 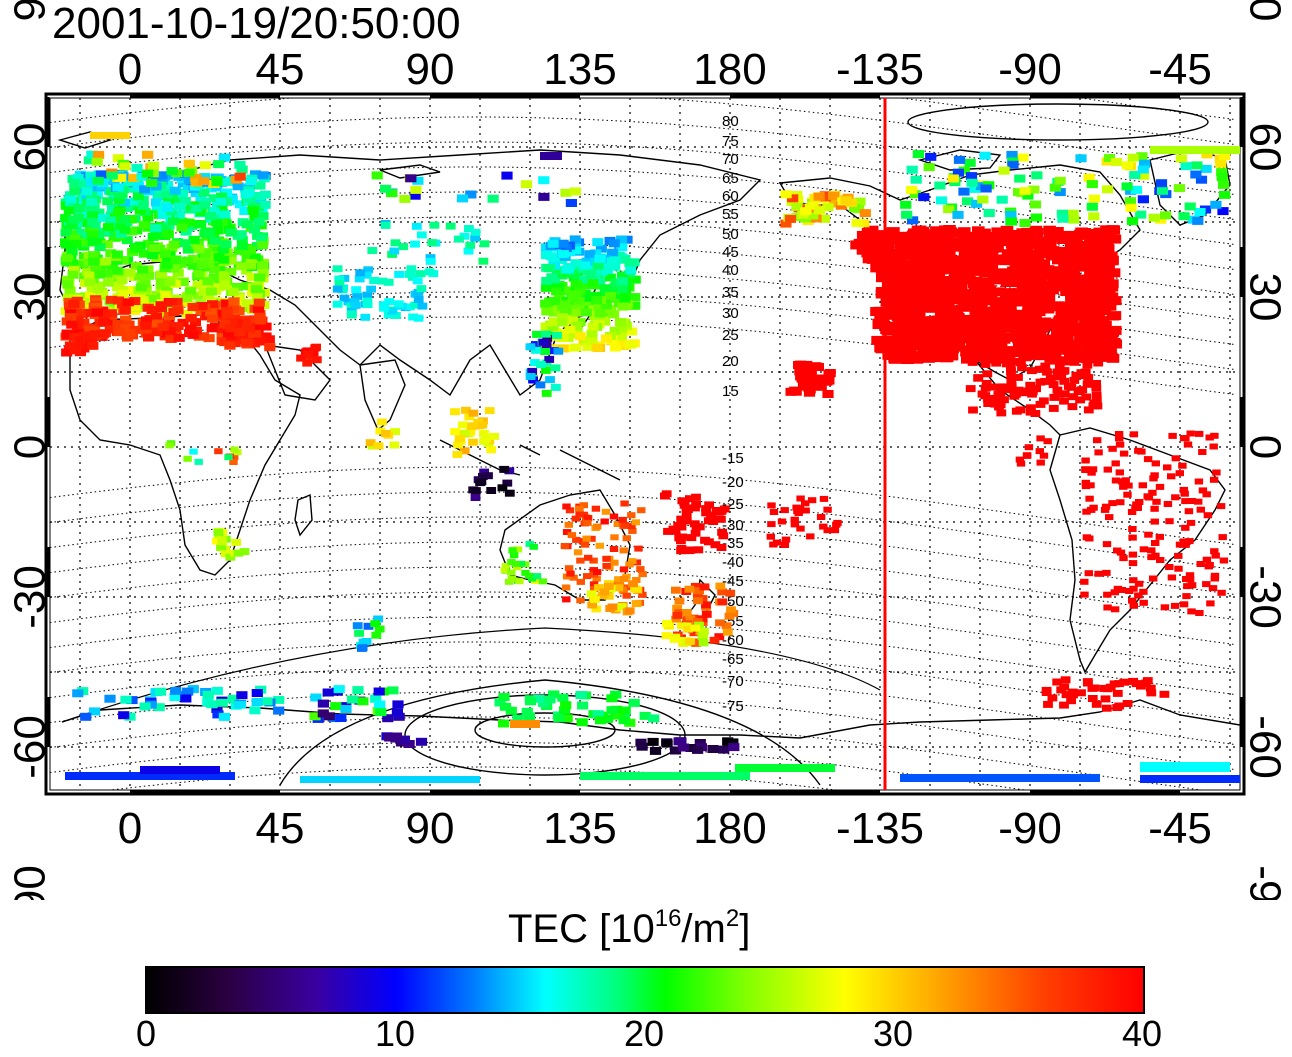 What do you see at coordinates (130, 69) in the screenshot?
I see `top-lon-tick-label: 0` at bounding box center [130, 69].